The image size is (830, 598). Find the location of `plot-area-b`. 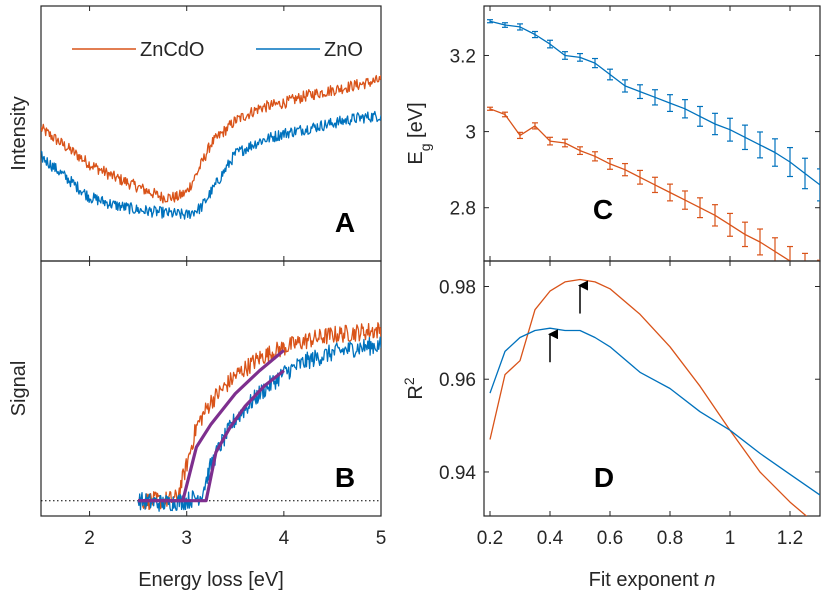

plot-area-b is located at coordinates (259, 417).